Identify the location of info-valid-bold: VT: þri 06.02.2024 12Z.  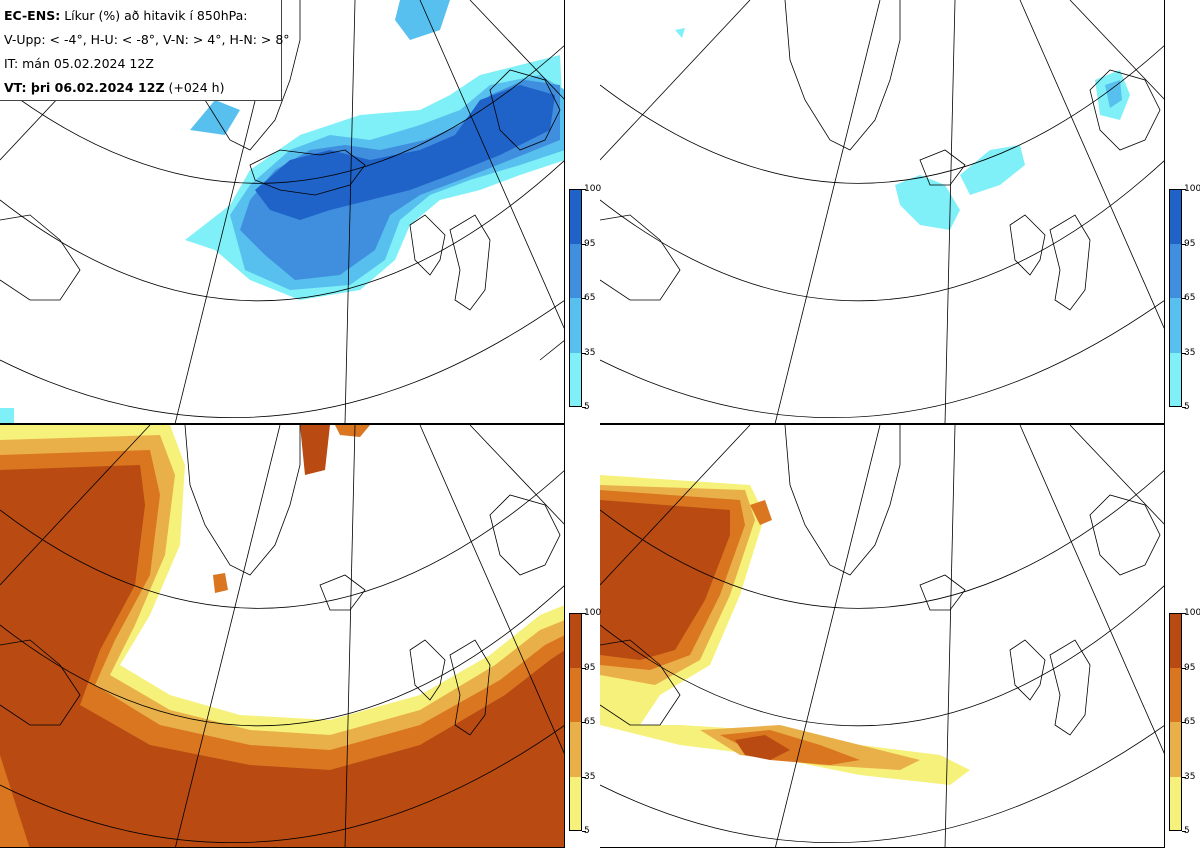
(84, 87).